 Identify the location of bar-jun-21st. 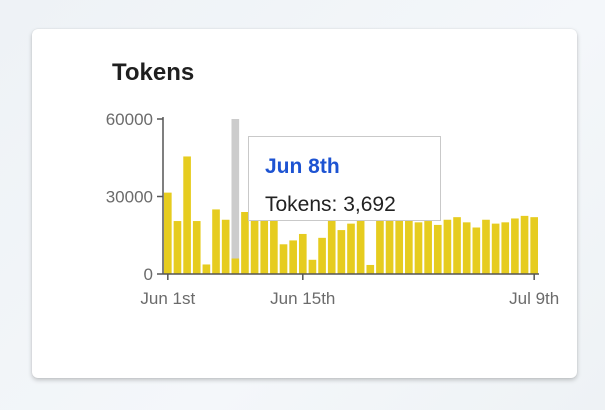
(360, 246).